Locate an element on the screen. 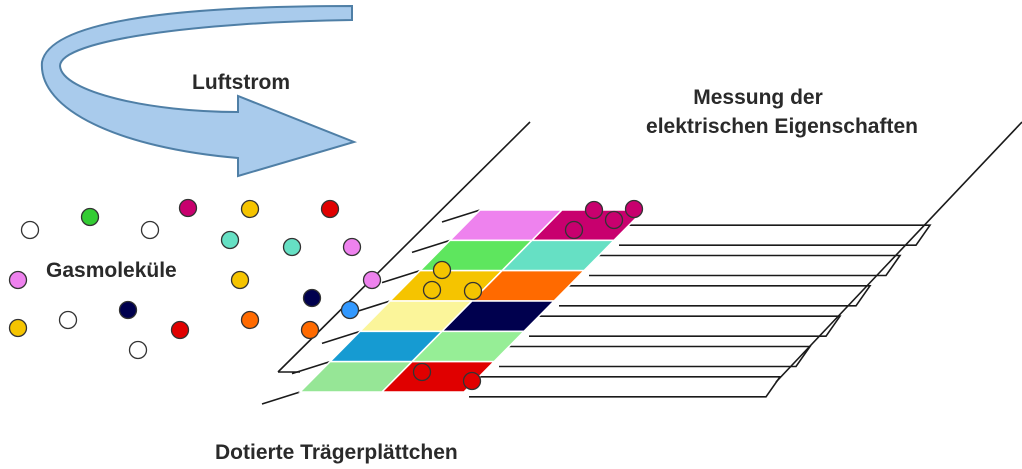 Image resolution: width=1022 pixels, height=469 pixels. frame-line-left is located at coordinates (404, 247).